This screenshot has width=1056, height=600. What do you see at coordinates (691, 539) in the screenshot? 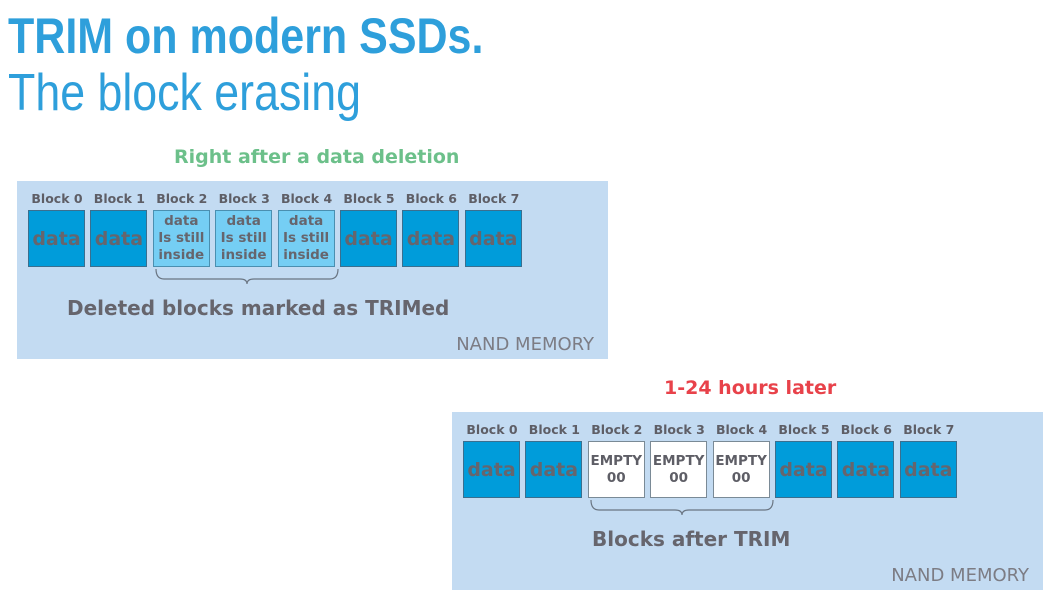
I see `after-brace-label: Blocks after TRIM` at bounding box center [691, 539].